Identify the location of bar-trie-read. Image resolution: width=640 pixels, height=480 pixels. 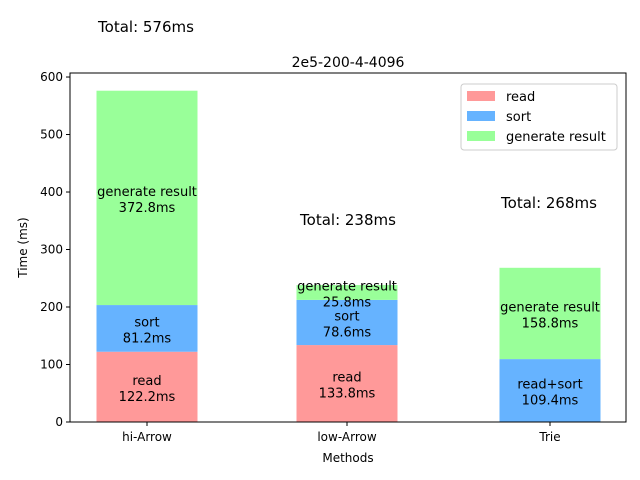
(550, 390).